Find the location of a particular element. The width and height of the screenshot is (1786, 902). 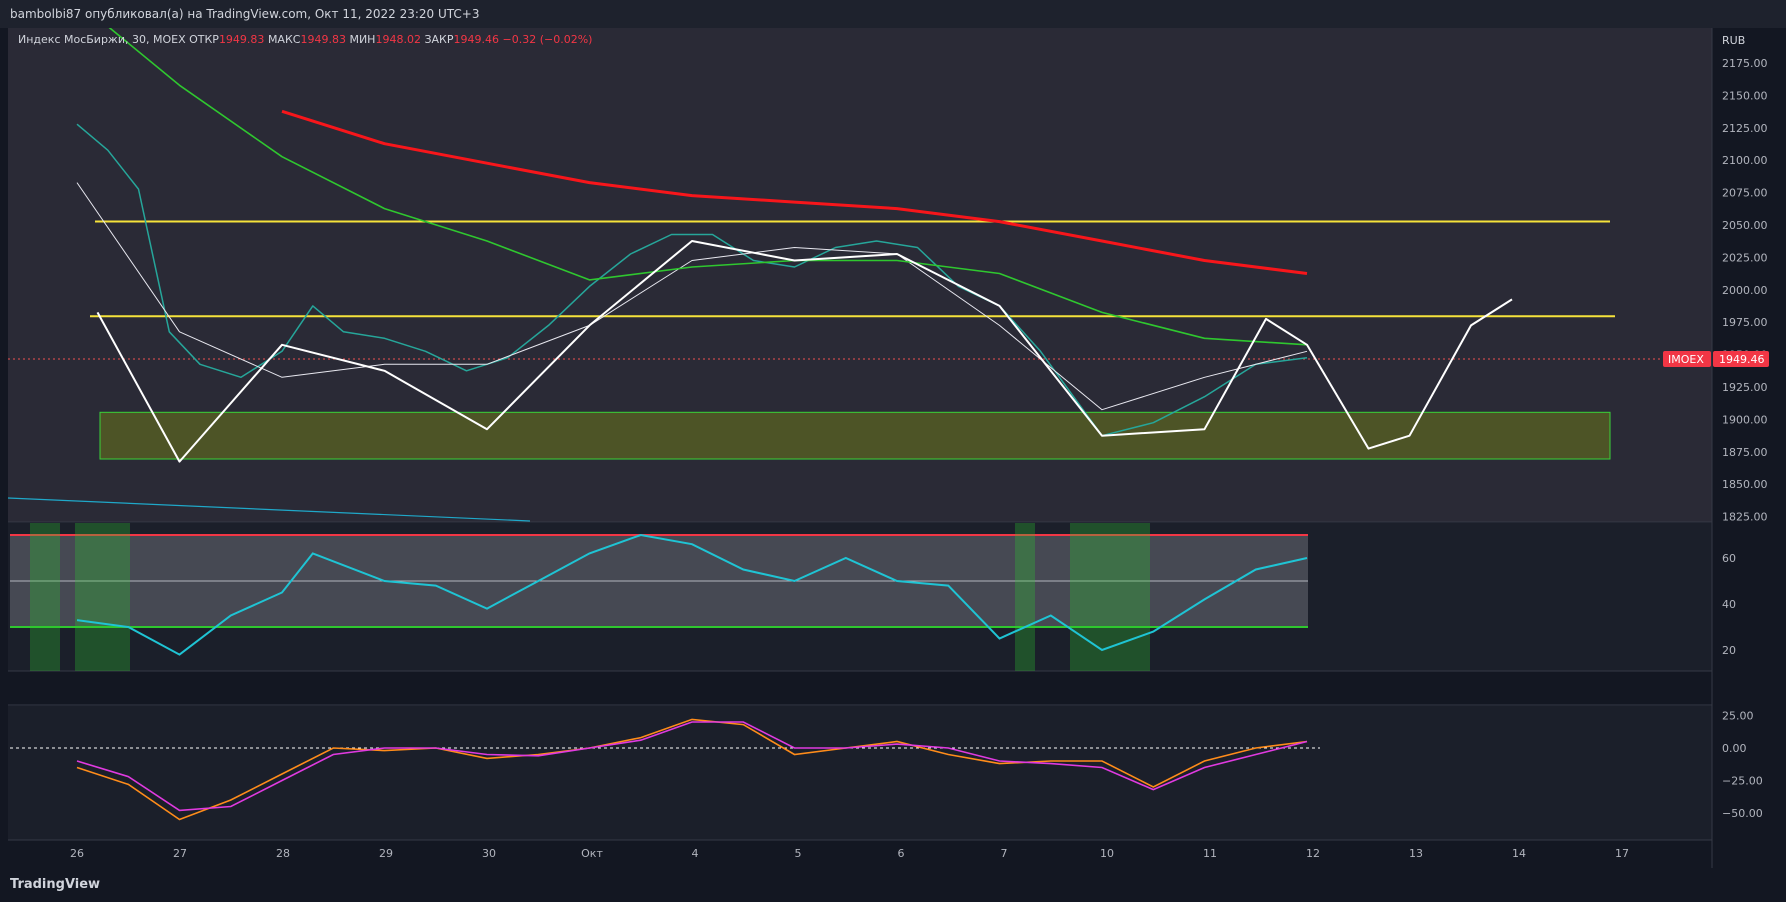

close-label: ЗАКР is located at coordinates (439, 39).